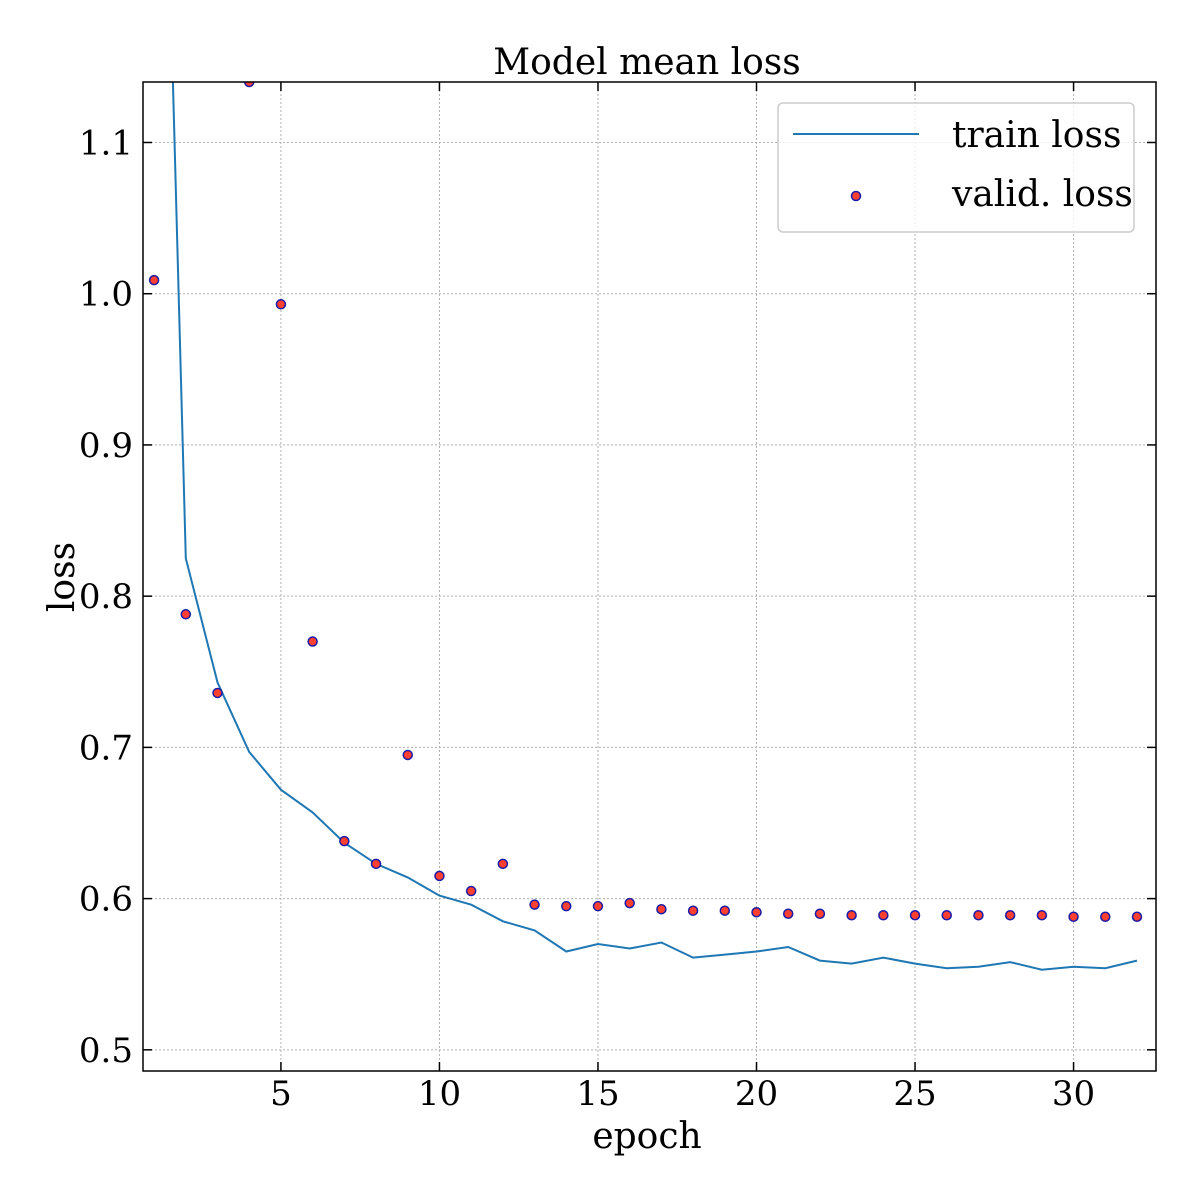  What do you see at coordinates (856, 196) in the screenshot?
I see `legend-valid-loss-swatch` at bounding box center [856, 196].